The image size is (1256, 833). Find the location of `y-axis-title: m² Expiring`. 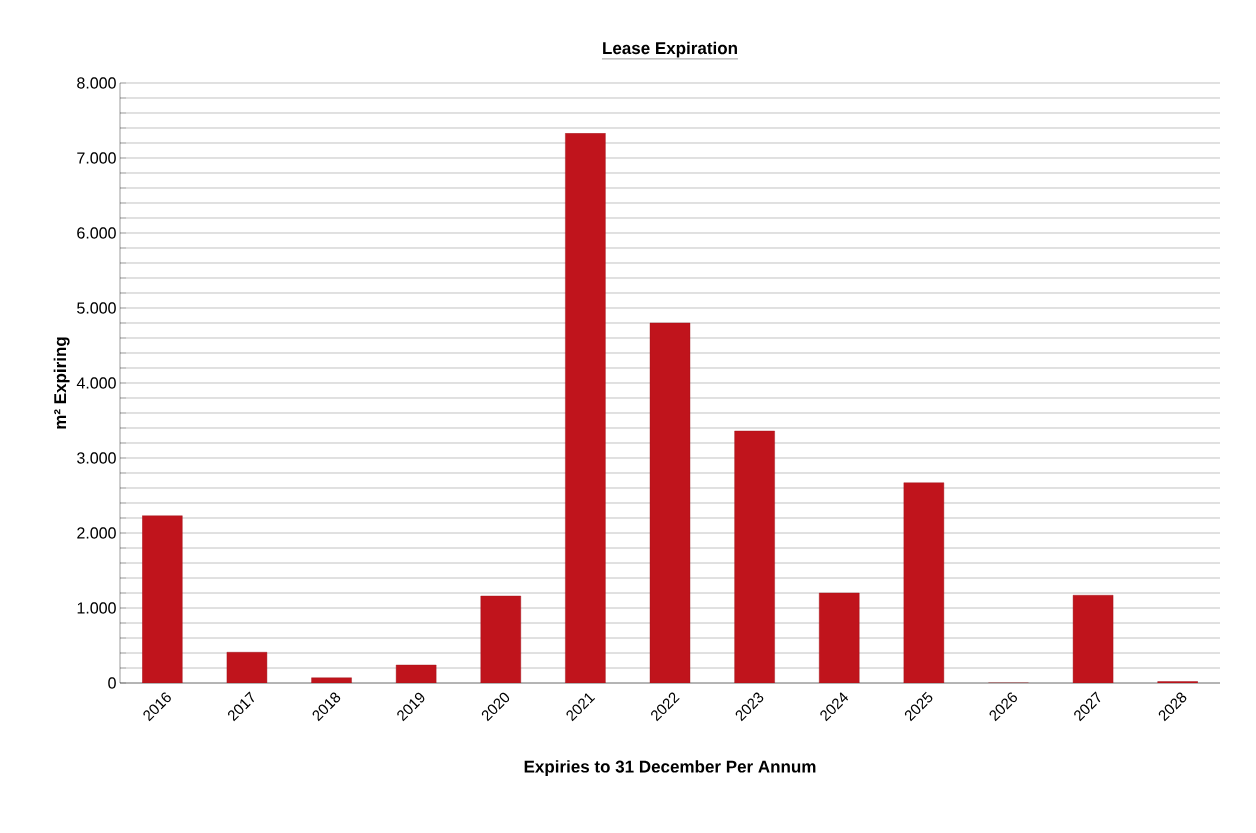

y-axis-title: m² Expiring is located at coordinates (61, 383).